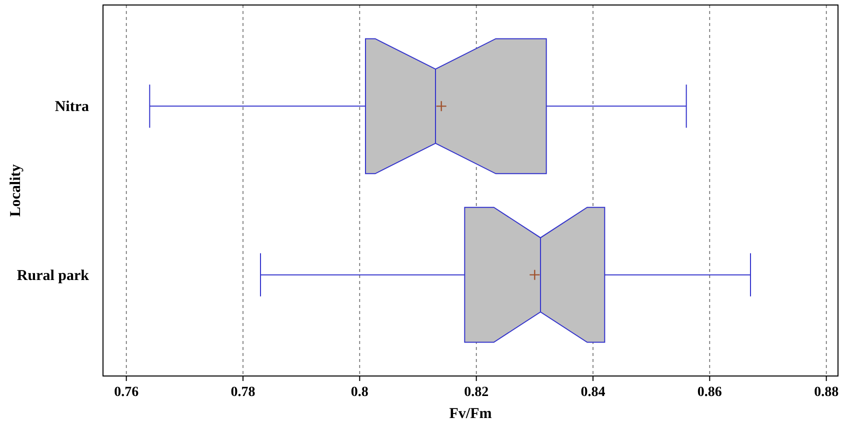 This screenshot has height=424, width=843. I want to click on y-tick-label: Nitra, so click(72, 107).